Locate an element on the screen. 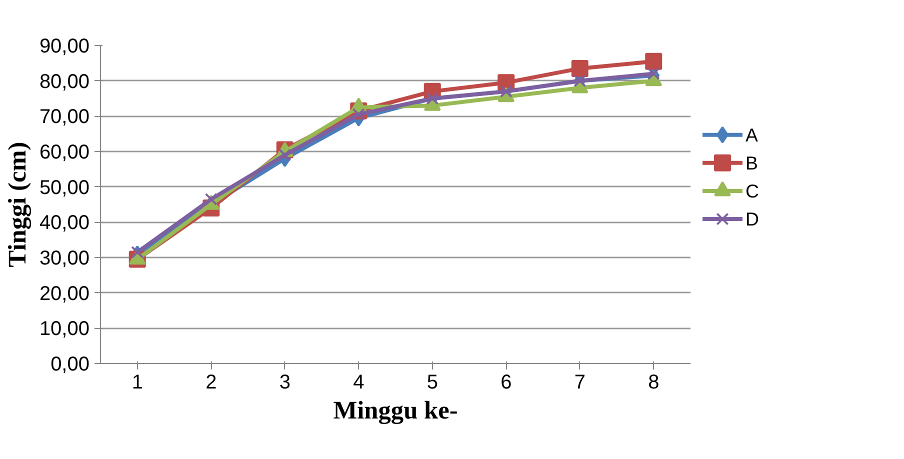 Image resolution: width=904 pixels, height=459 pixels. y-tick-label: 0,00 is located at coordinates (70, 365).